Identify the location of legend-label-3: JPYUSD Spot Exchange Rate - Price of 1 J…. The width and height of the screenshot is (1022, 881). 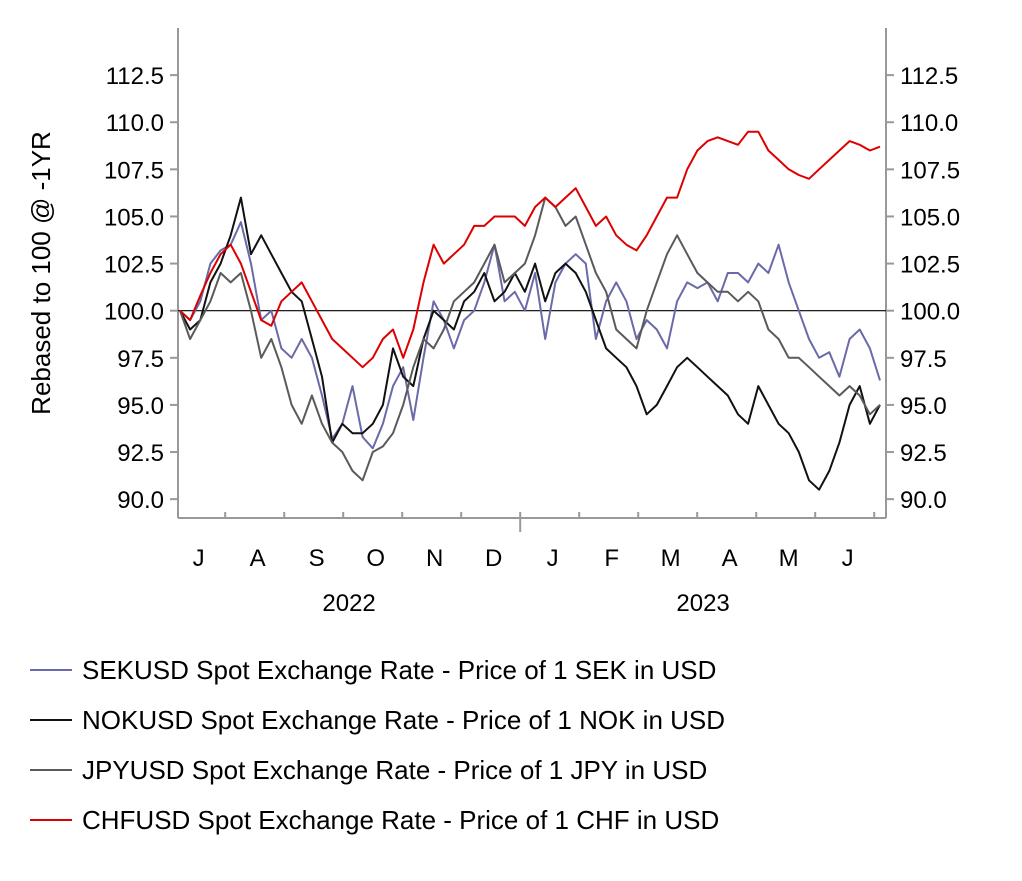
(394, 770).